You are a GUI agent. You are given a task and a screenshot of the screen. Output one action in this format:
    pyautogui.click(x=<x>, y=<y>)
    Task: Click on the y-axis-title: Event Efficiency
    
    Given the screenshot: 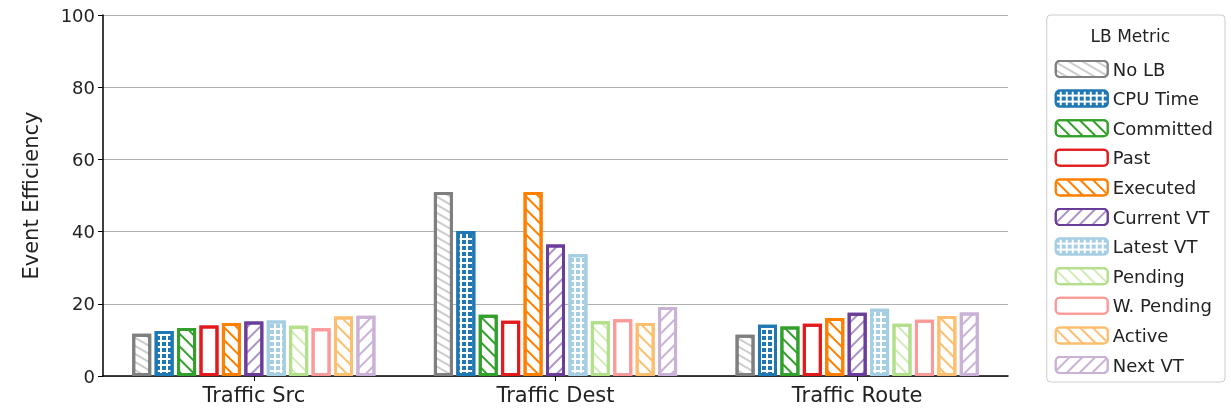 What is the action you would take?
    pyautogui.click(x=30, y=195)
    